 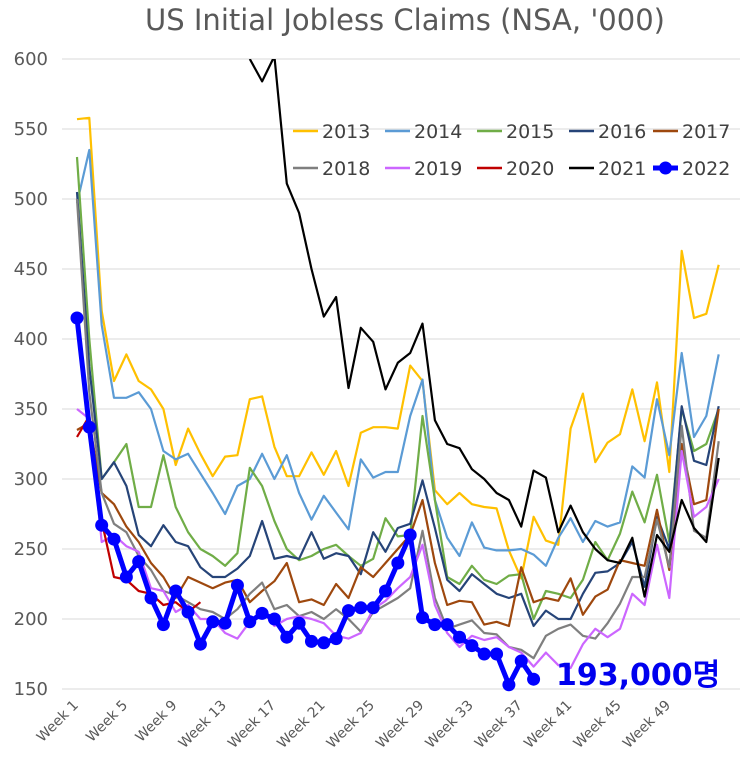 I want to click on x-tick-label: Week 41, so click(x=548, y=725).